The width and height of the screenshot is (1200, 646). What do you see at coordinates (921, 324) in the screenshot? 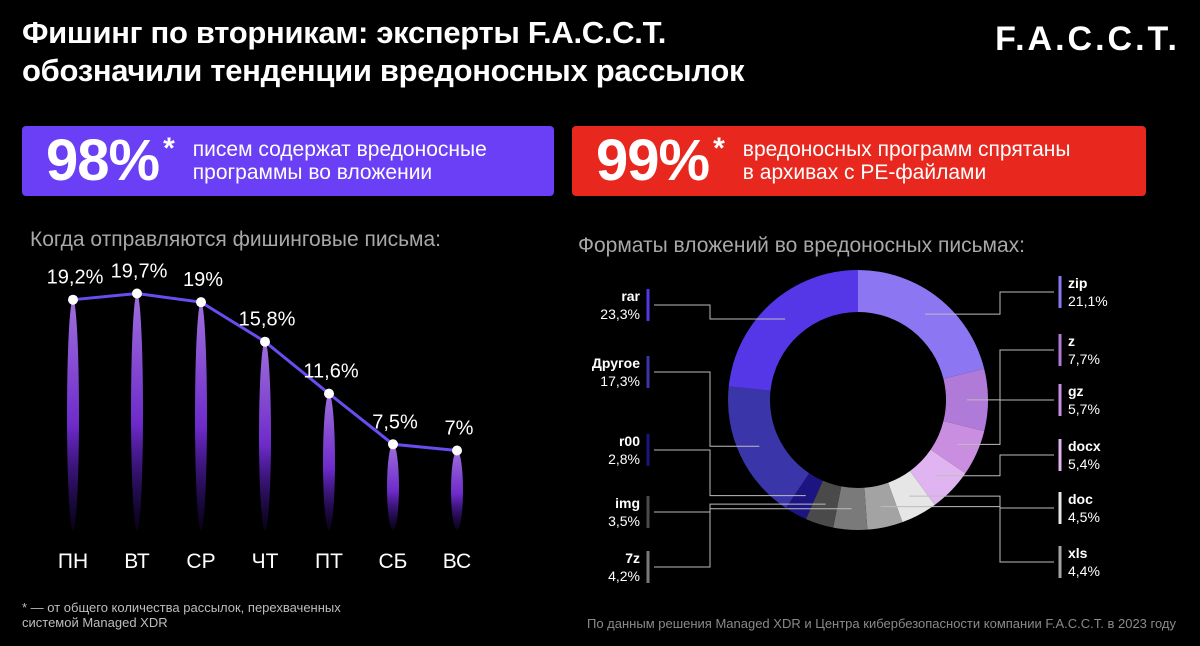
I see `slice-zip` at bounding box center [921, 324].